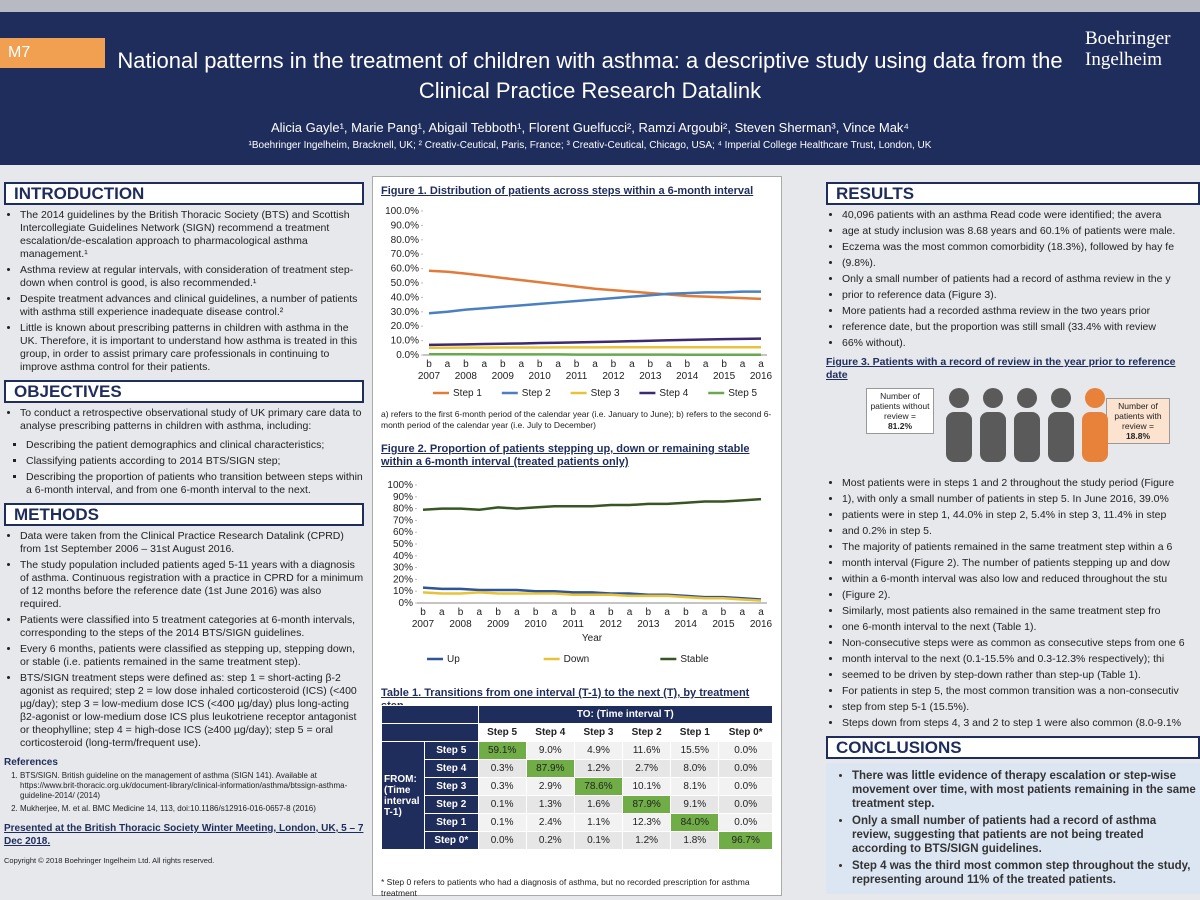  What do you see at coordinates (695, 840) in the screenshot?
I see `table-cell: 1.8%` at bounding box center [695, 840].